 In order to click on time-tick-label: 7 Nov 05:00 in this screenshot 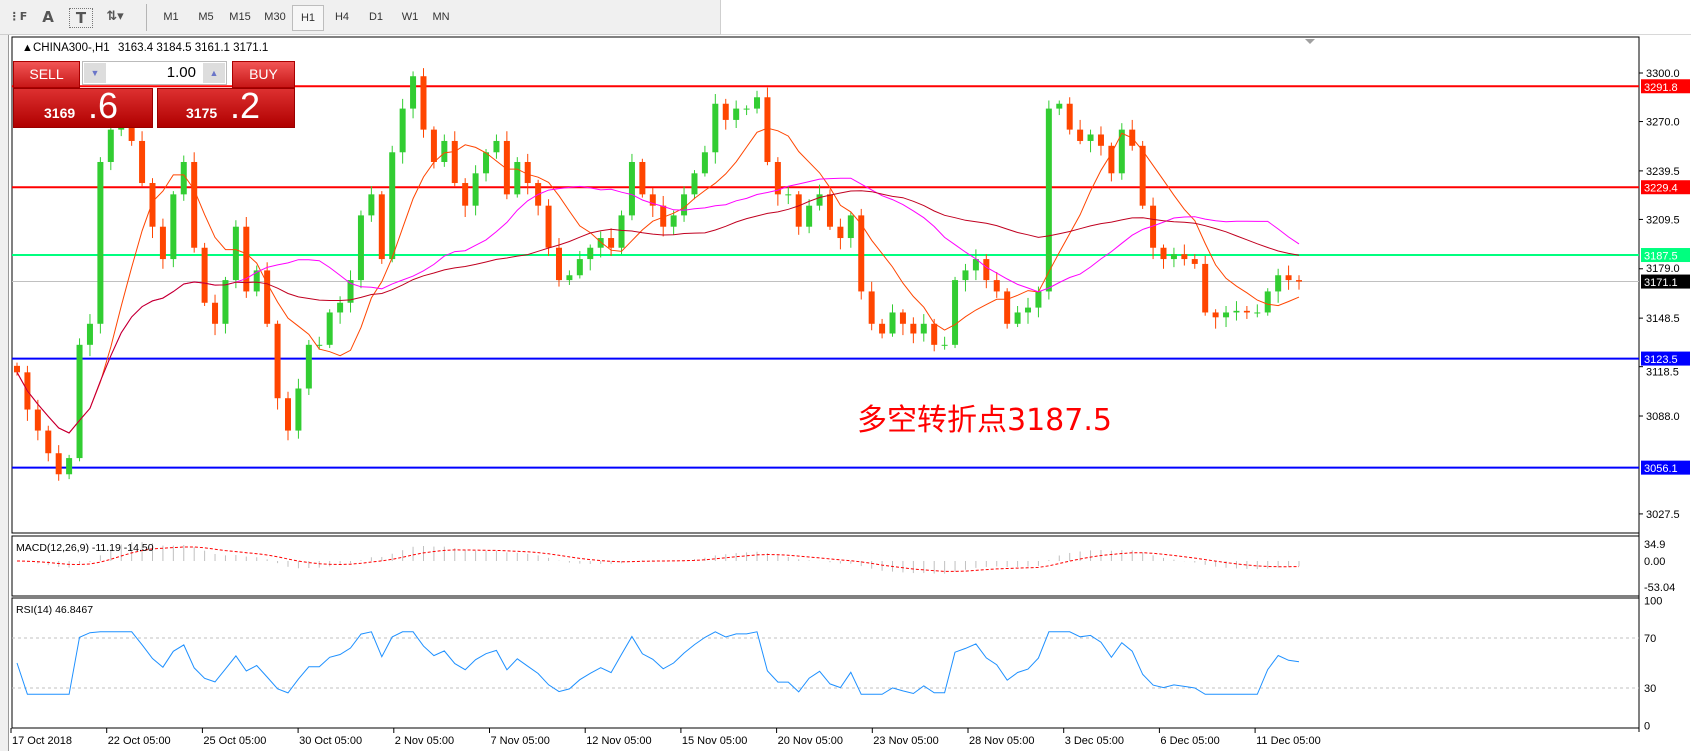, I will do `click(520, 741)`.